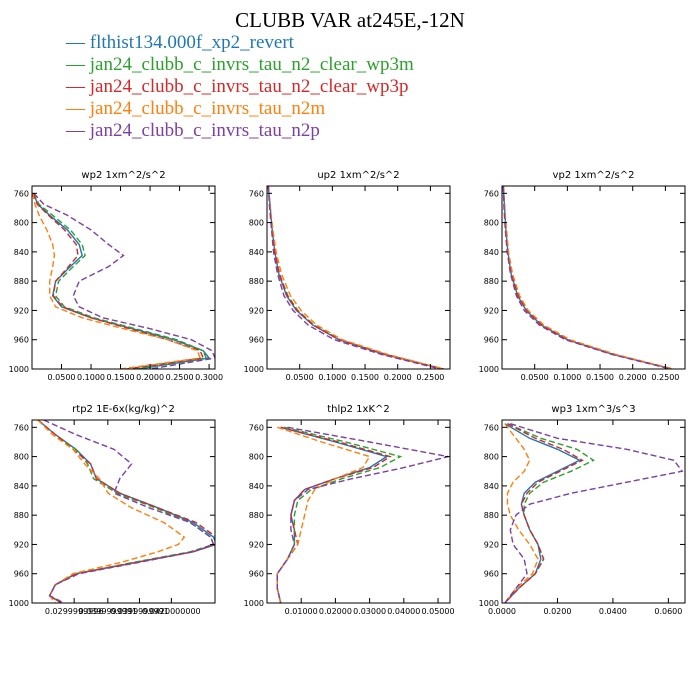 The width and height of the screenshot is (700, 700). I want to click on panel-title: up2 1xm^2/s^2, so click(358, 175).